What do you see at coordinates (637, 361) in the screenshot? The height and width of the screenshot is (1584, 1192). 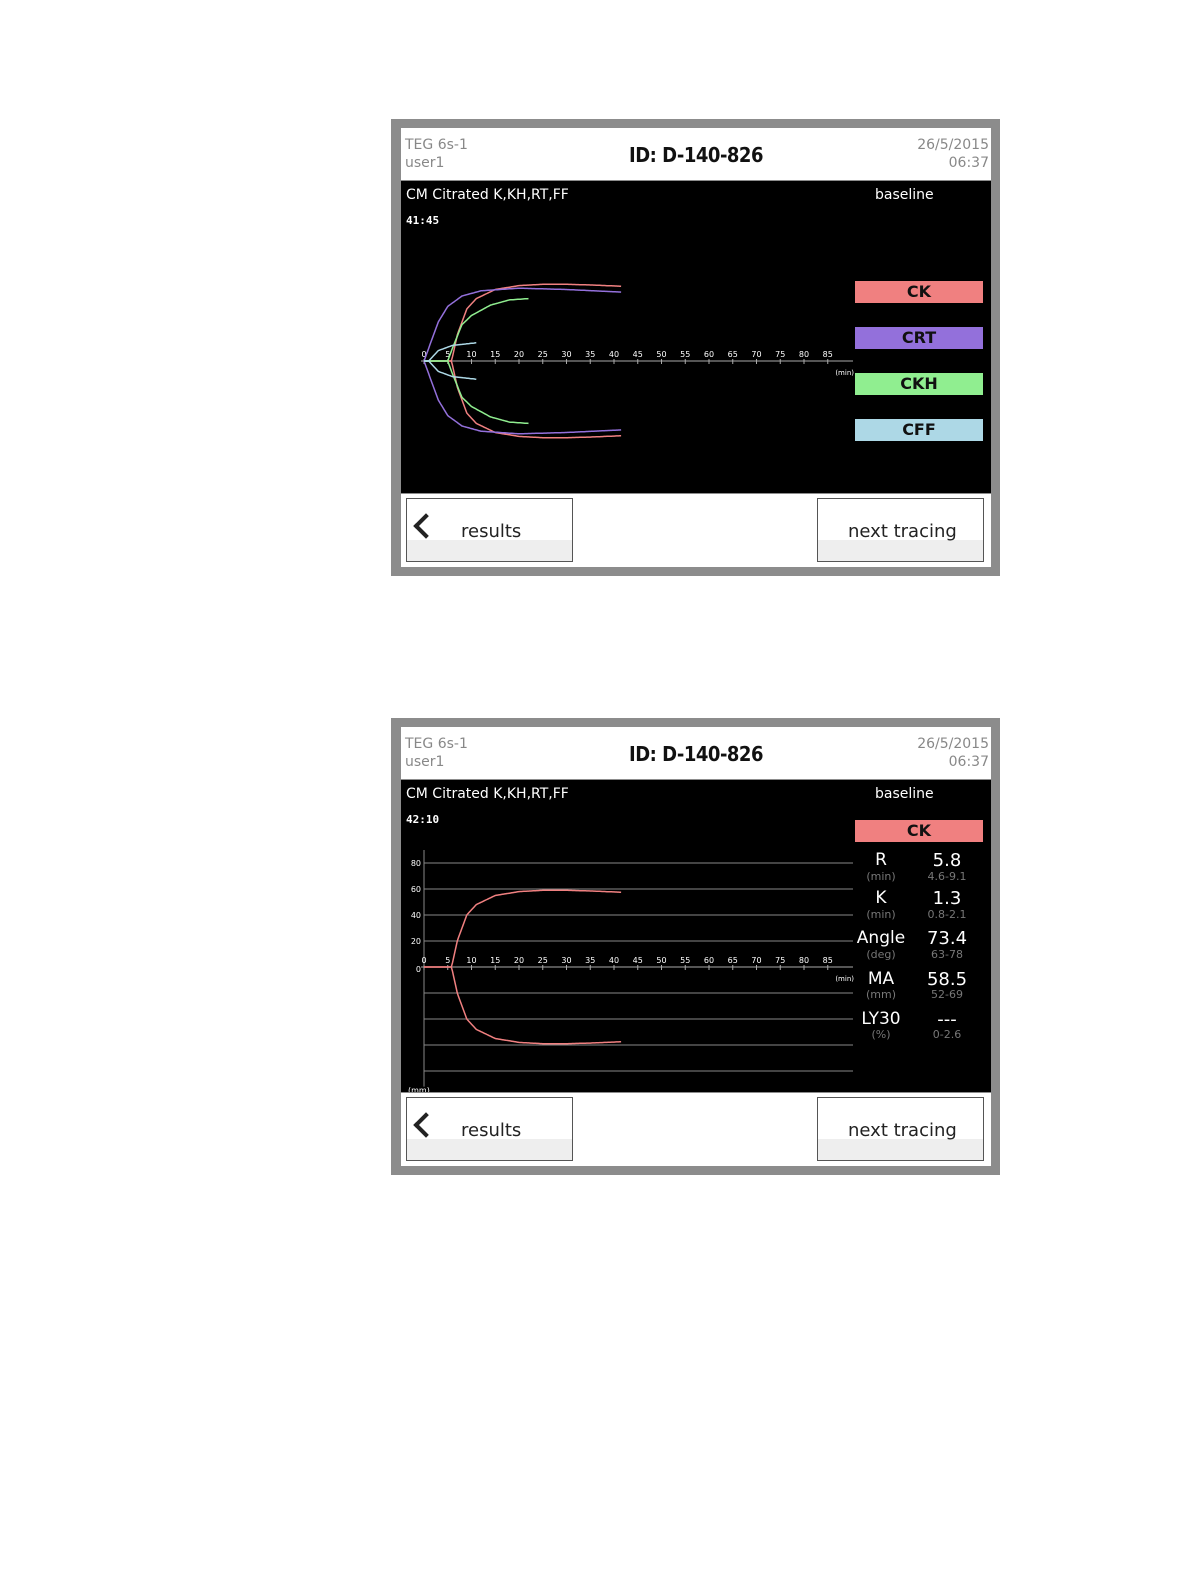 I see `tracing-chart: 0 5 10 15 20 25 30 35 40 45 50 55 60 65 70 75 80 85 (min)` at bounding box center [637, 361].